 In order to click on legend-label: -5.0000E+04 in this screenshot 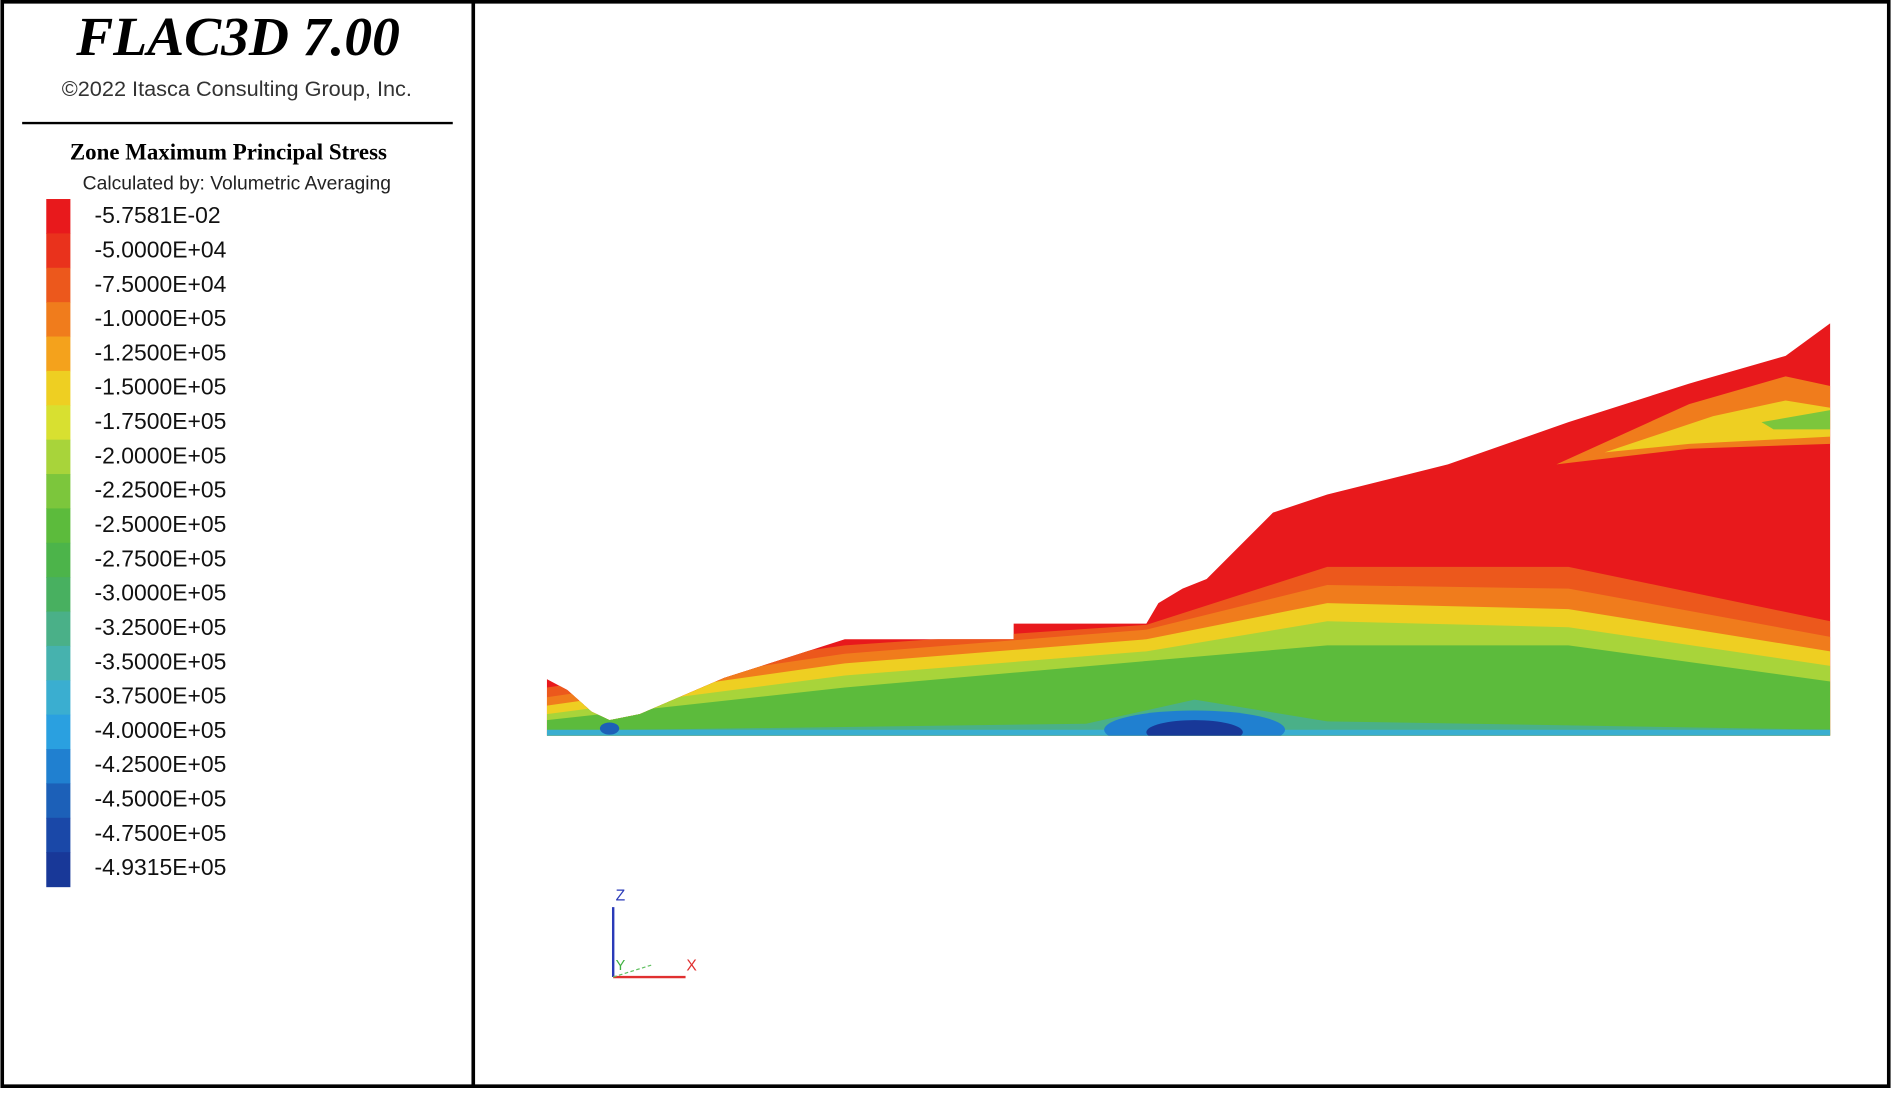, I will do `click(161, 249)`.